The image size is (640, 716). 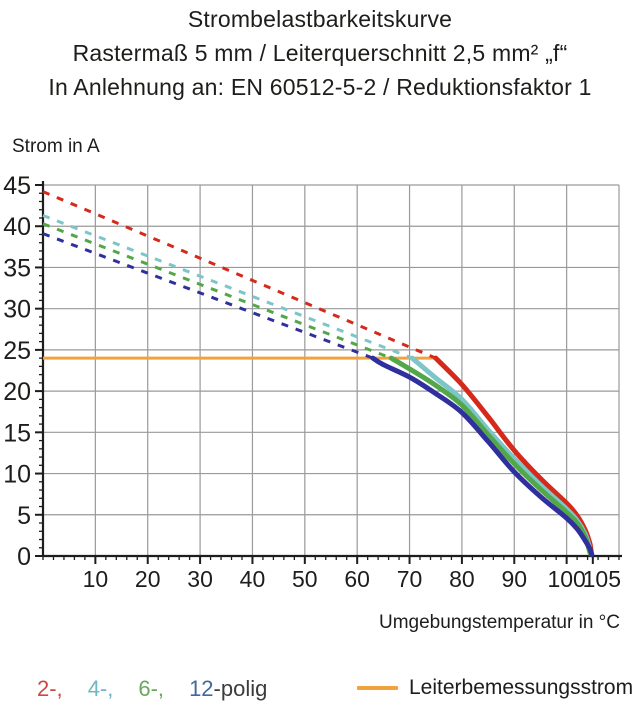 What do you see at coordinates (200, 579) in the screenshot?
I see `x-tick-label-30: 30` at bounding box center [200, 579].